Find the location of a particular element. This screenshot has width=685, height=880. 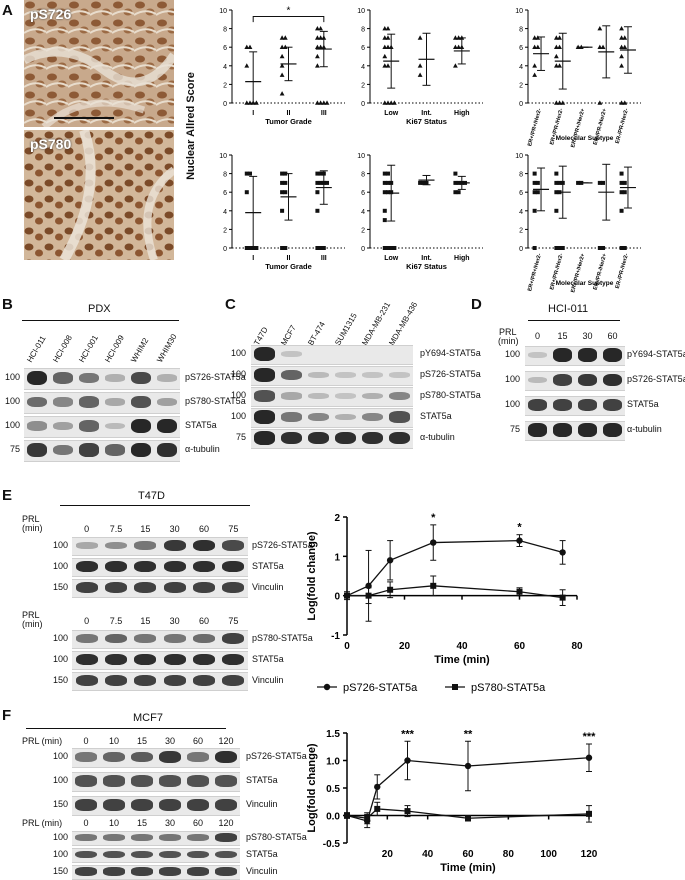

lane-label: HCI-009 is located at coordinates (114, 348).